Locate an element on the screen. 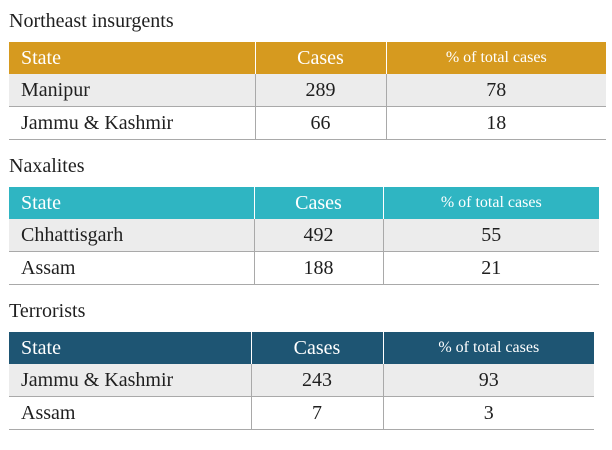  cell-state: Chhattisgarh is located at coordinates (132, 235).